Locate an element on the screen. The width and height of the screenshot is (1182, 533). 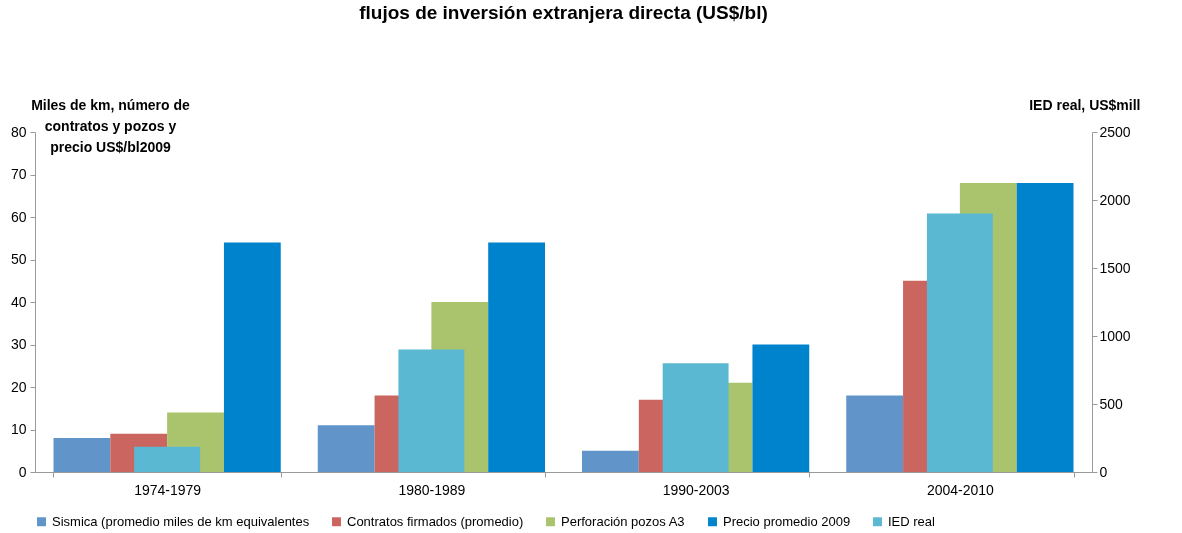
legend-label: Perforación pozos A3 is located at coordinates (623, 521).